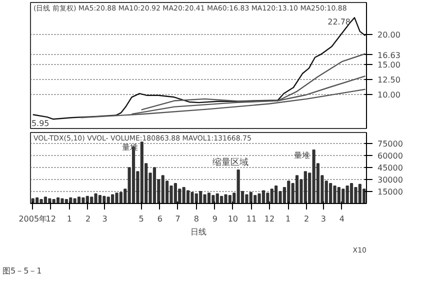  What do you see at coordinates (389, 95) in the screenshot?
I see `y-tick-label: 10.00` at bounding box center [389, 95].